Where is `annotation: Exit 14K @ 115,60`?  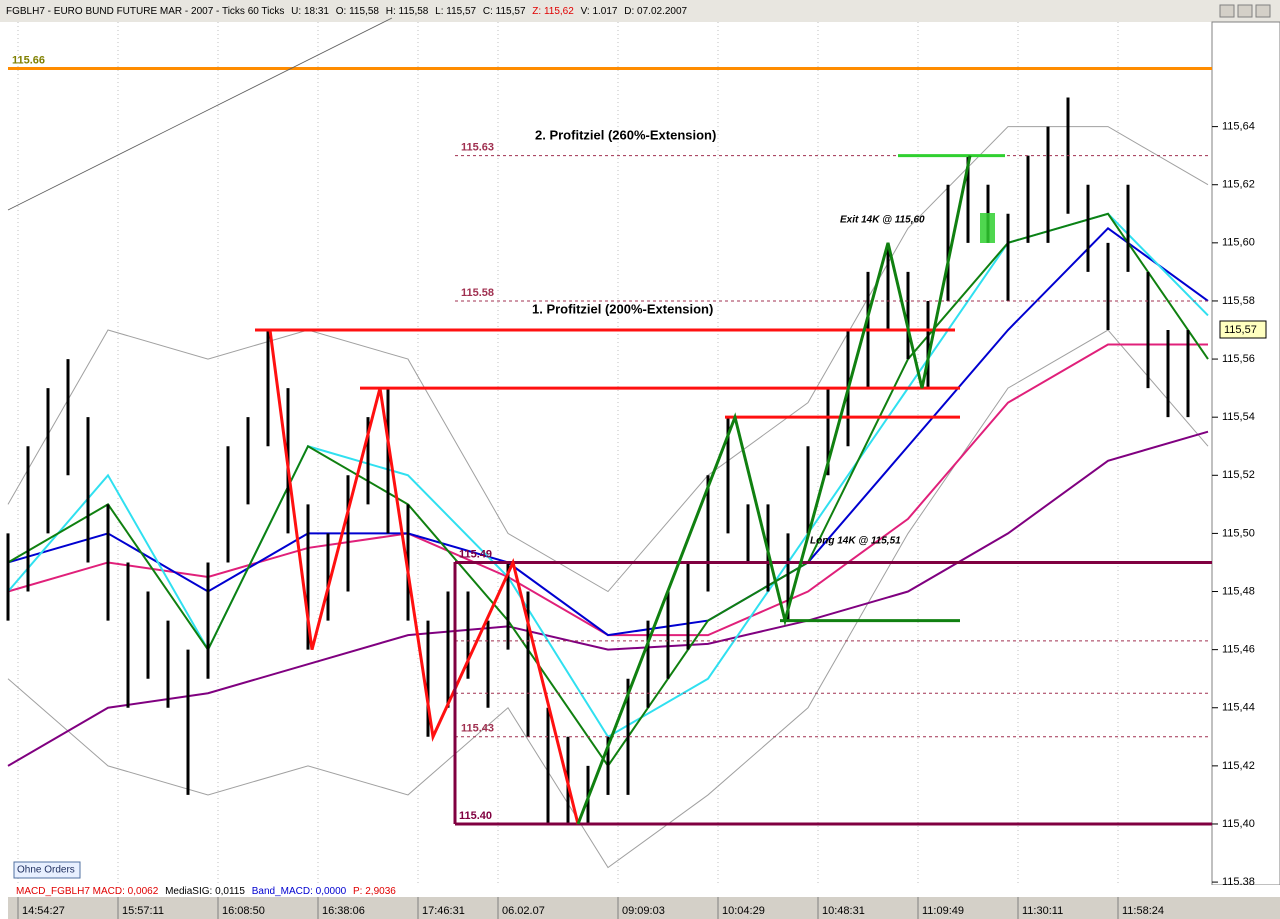 annotation: Exit 14K @ 115,60 is located at coordinates (882, 220).